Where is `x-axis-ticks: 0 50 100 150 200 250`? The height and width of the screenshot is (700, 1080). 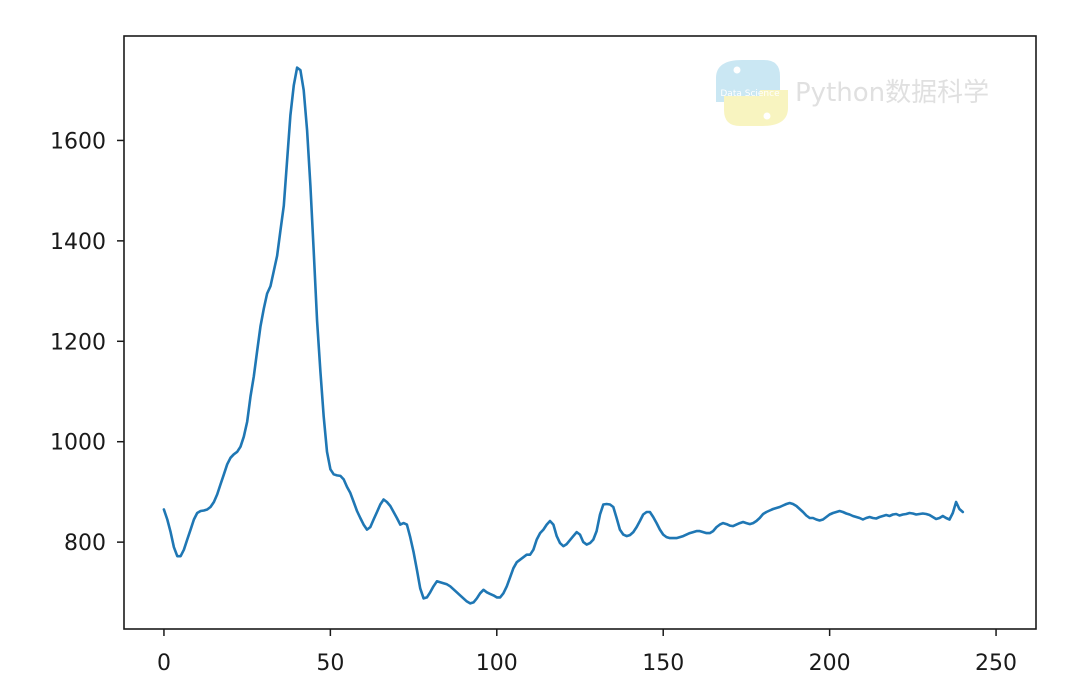
x-axis-ticks: 0 50 100 150 200 250 is located at coordinates (587, 652).